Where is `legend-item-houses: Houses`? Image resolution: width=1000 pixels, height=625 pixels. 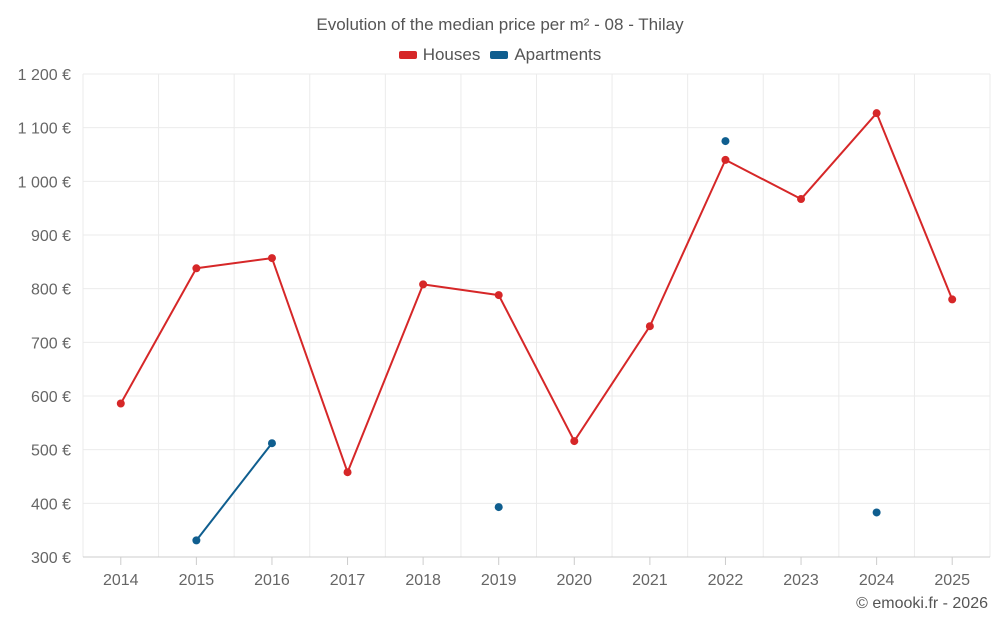
legend-item-houses: Houses is located at coordinates (439, 55).